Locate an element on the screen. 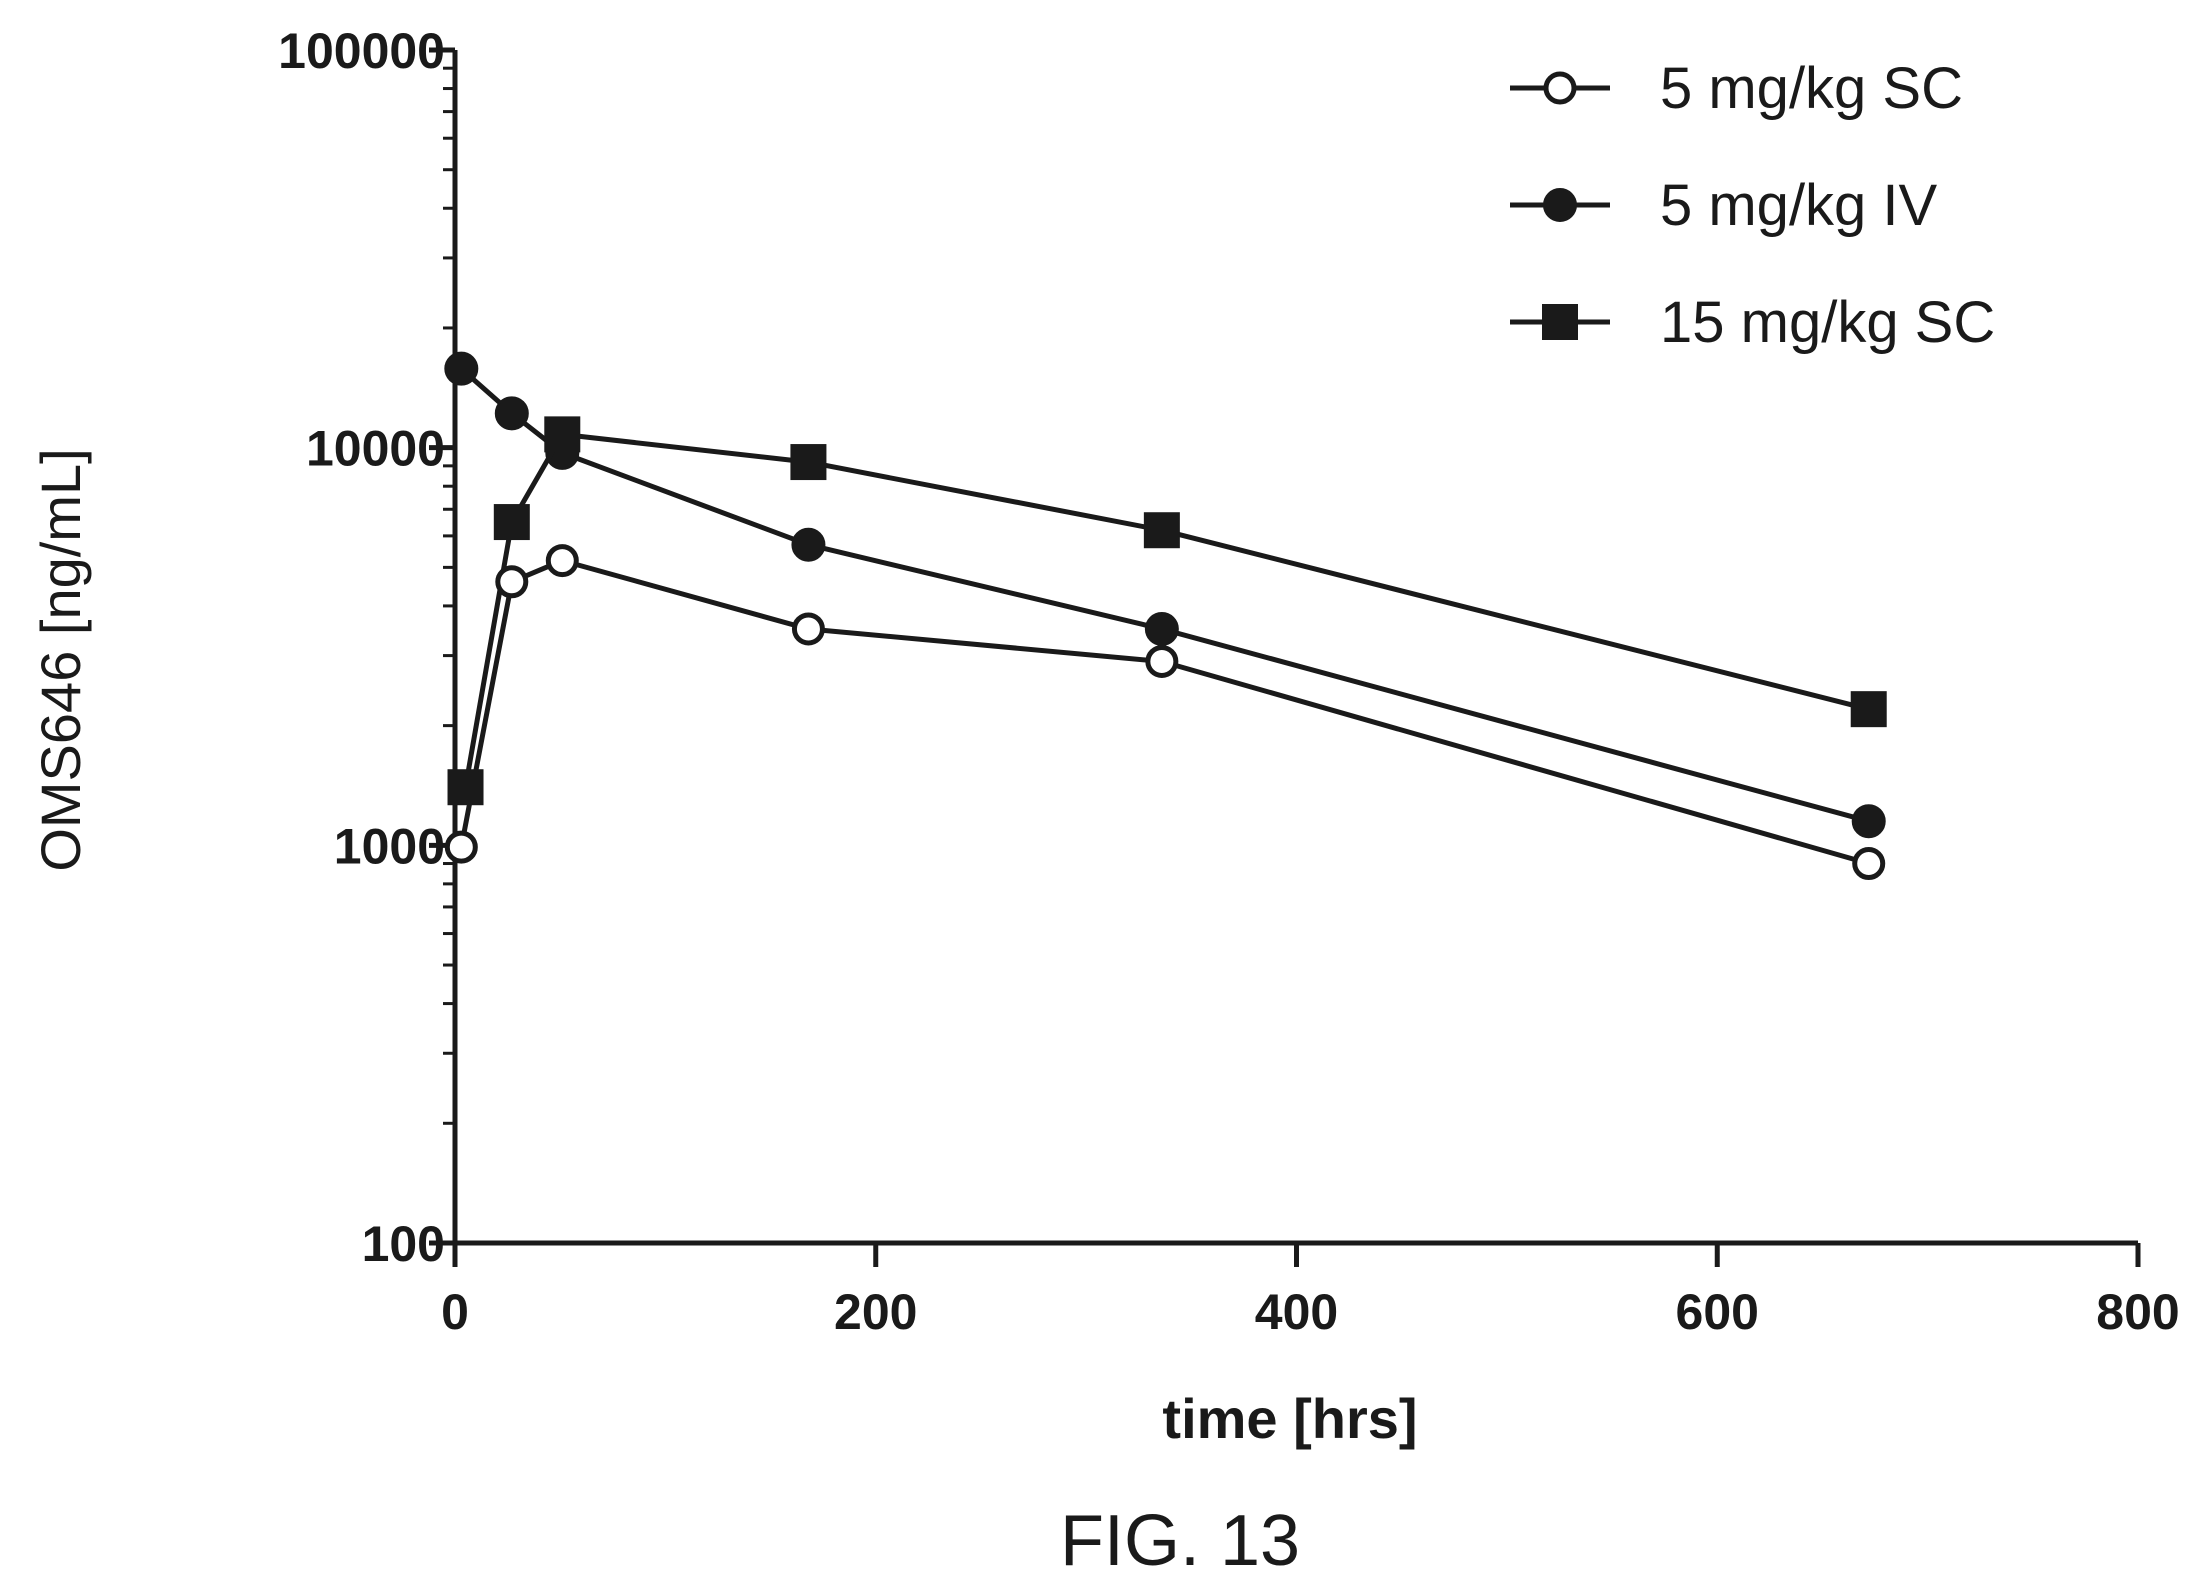 Image resolution: width=2207 pixels, height=1583 pixels. x-tick-label: 800 is located at coordinates (2137, 1312).